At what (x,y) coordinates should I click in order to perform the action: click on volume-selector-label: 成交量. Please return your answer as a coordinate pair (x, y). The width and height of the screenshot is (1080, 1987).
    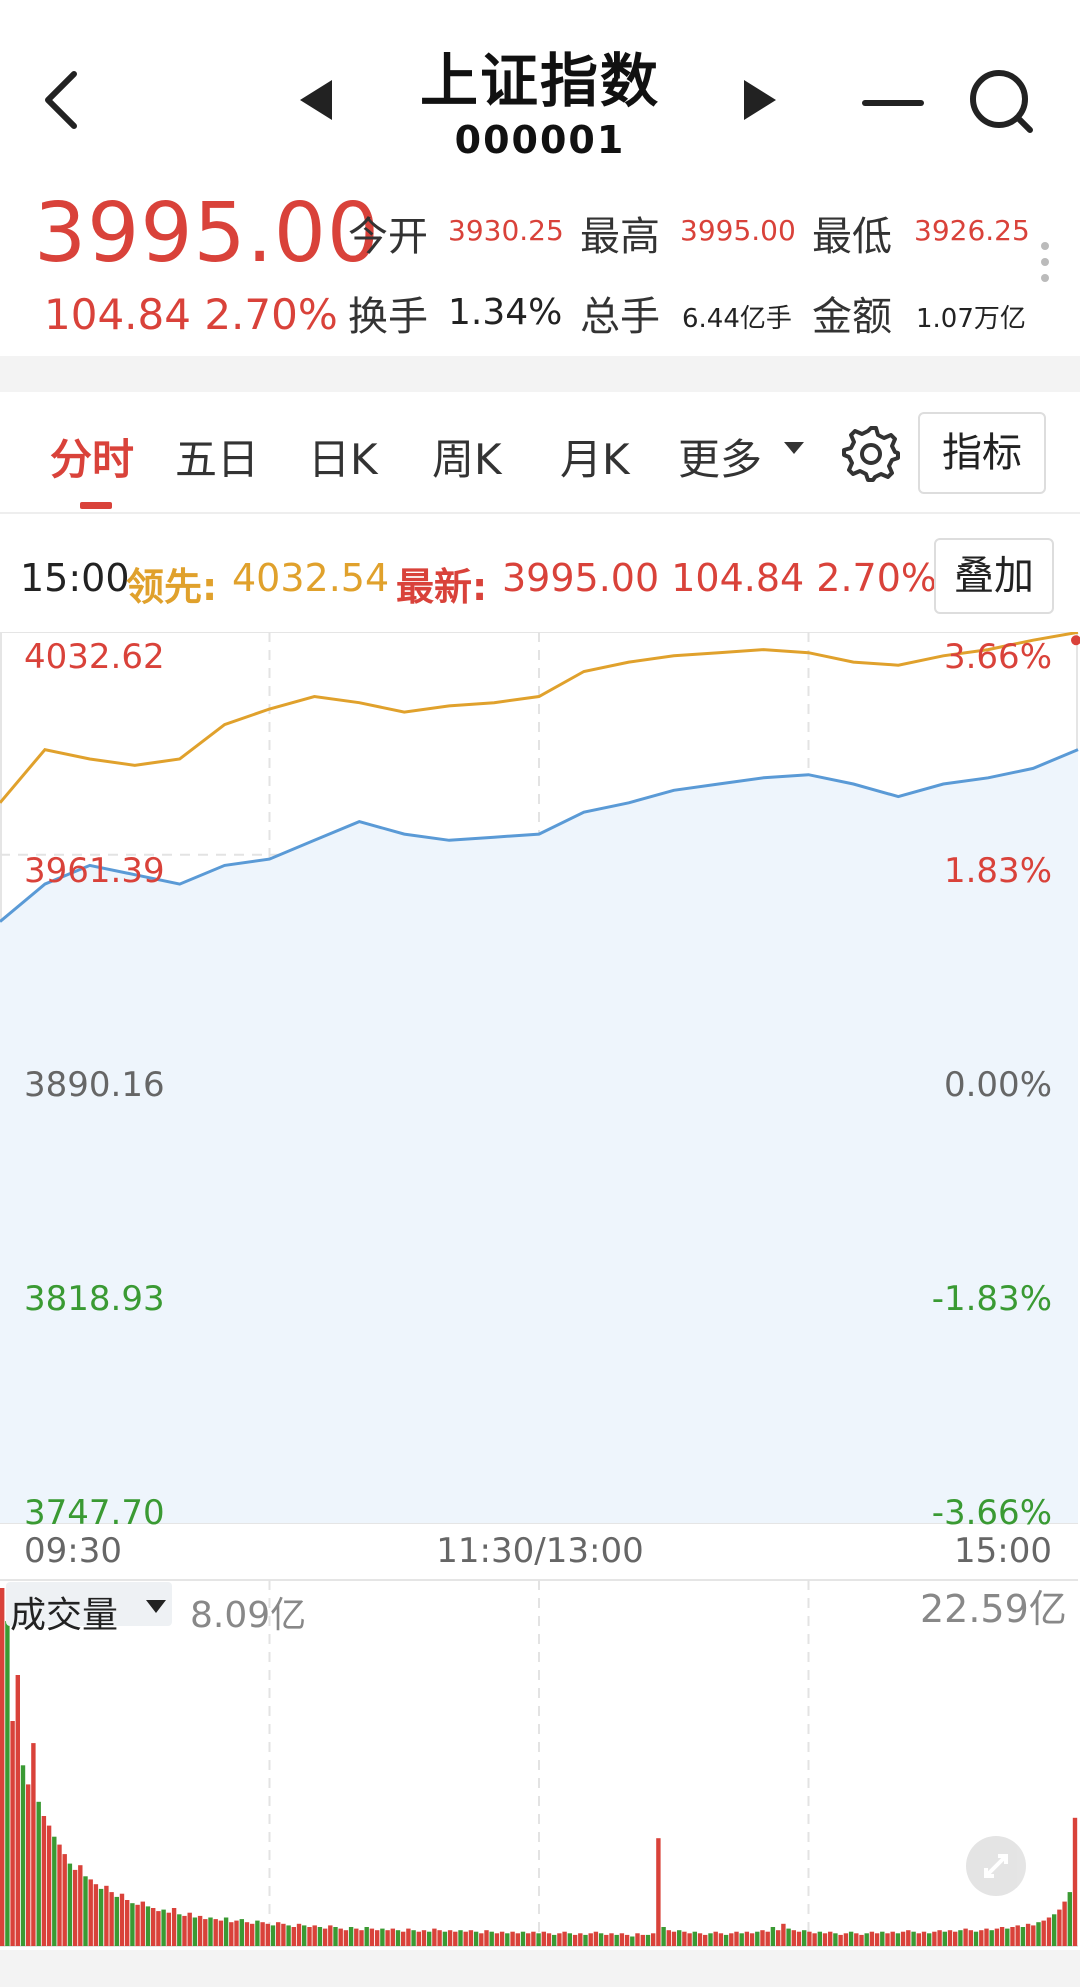
    Looking at the image, I should click on (64, 1615).